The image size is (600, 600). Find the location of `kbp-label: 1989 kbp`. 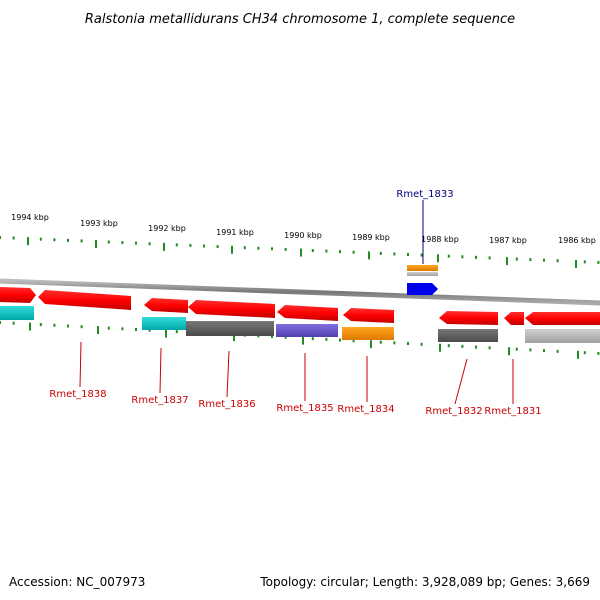

kbp-label: 1989 kbp is located at coordinates (371, 237).